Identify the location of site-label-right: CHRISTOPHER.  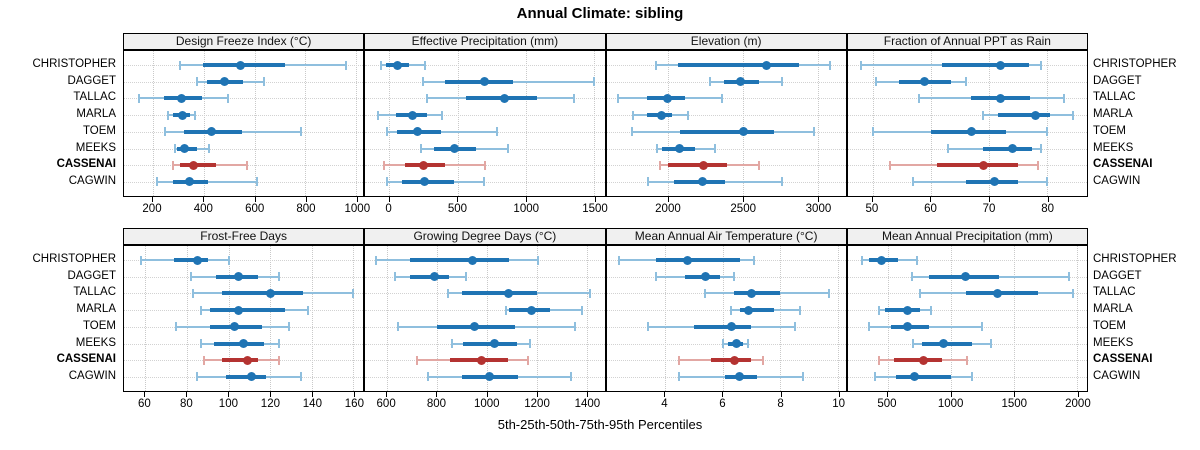
(1135, 64).